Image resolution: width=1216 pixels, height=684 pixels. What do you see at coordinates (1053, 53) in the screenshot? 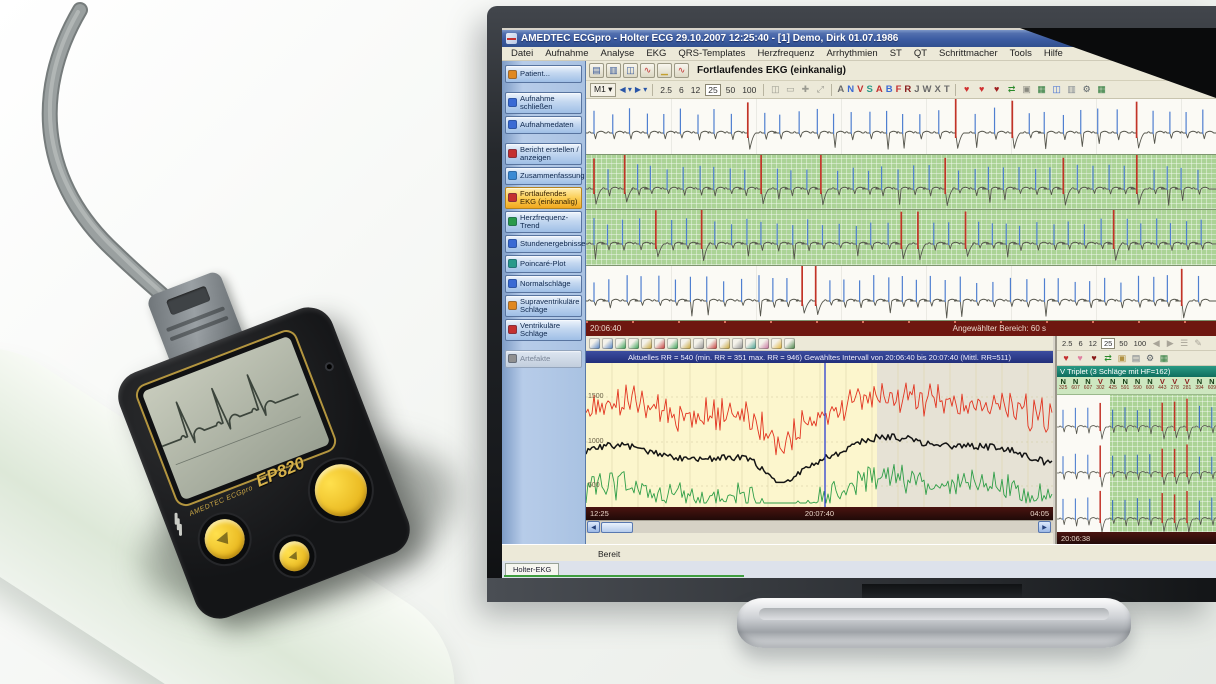
I see `menu-hilfe: Hilfe` at bounding box center [1053, 53].